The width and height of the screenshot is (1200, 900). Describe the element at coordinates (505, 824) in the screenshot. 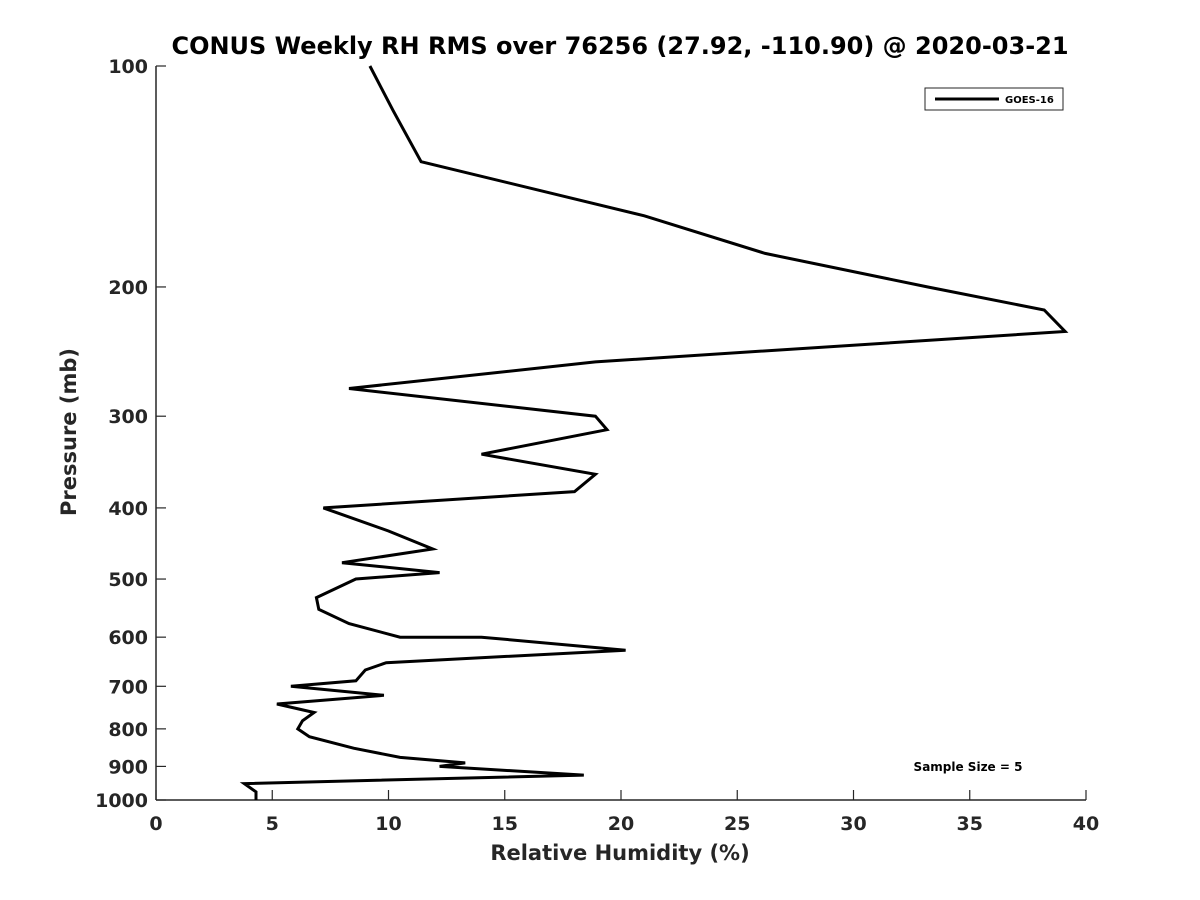

I see `x-tick-label: 15` at that location.